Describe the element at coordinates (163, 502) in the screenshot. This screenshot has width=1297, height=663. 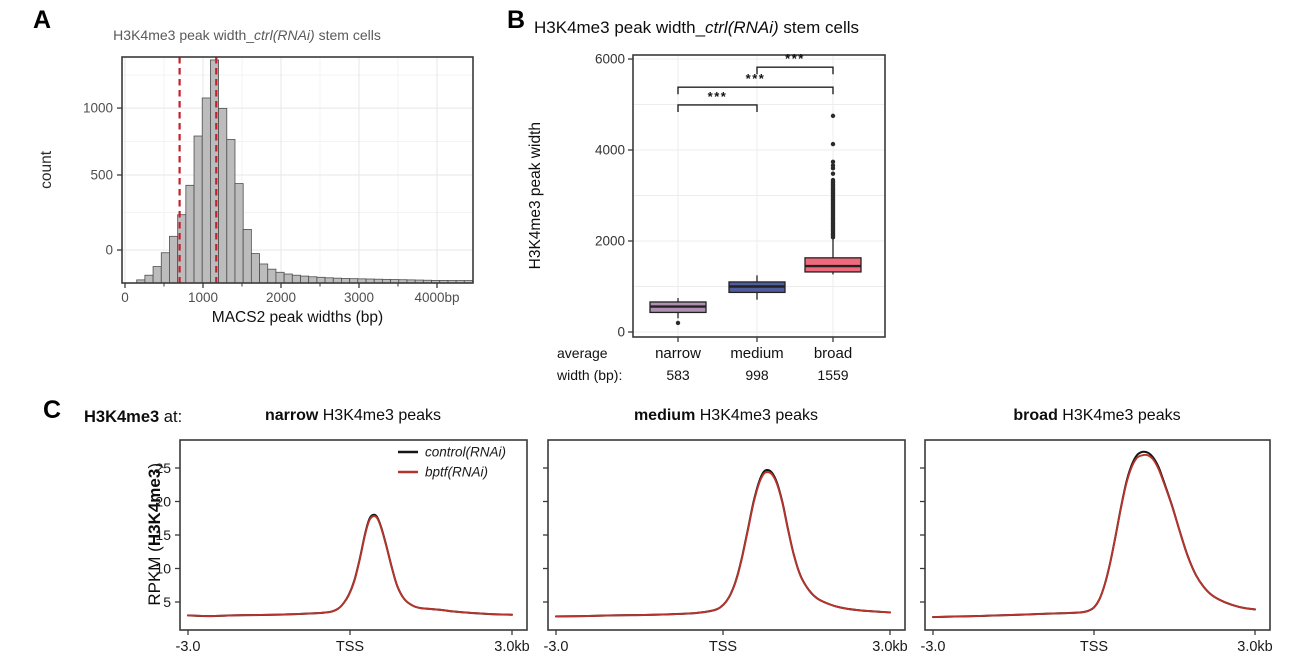
I see `y-tick-label: 20` at that location.